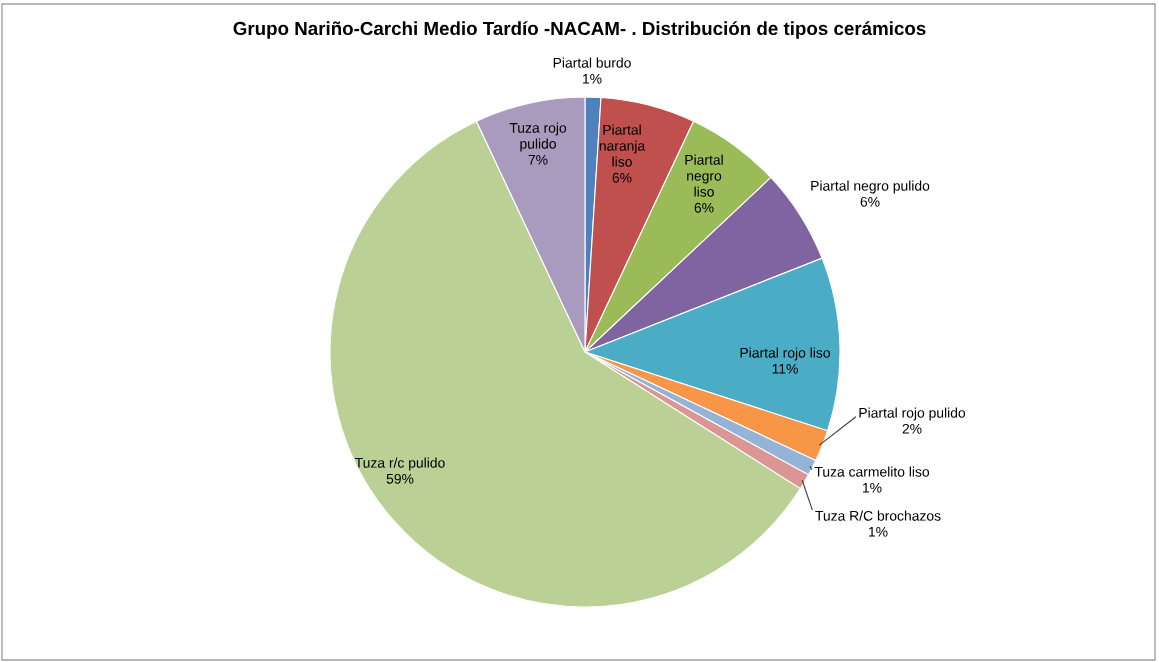  What do you see at coordinates (538, 159) in the screenshot?
I see `data-label: 7%` at bounding box center [538, 159].